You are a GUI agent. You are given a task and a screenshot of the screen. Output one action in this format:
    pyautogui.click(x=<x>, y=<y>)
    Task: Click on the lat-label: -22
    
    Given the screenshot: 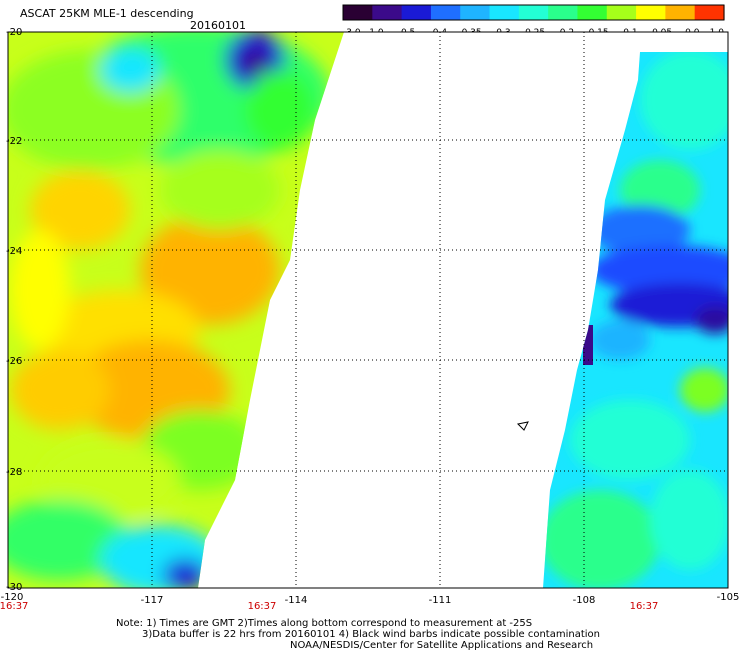 What is the action you would take?
    pyautogui.click(x=14, y=141)
    